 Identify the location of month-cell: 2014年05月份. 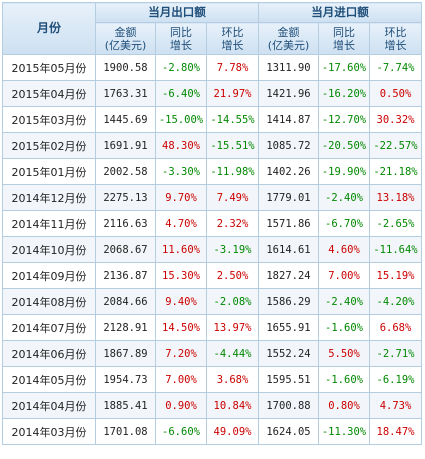
(49, 379).